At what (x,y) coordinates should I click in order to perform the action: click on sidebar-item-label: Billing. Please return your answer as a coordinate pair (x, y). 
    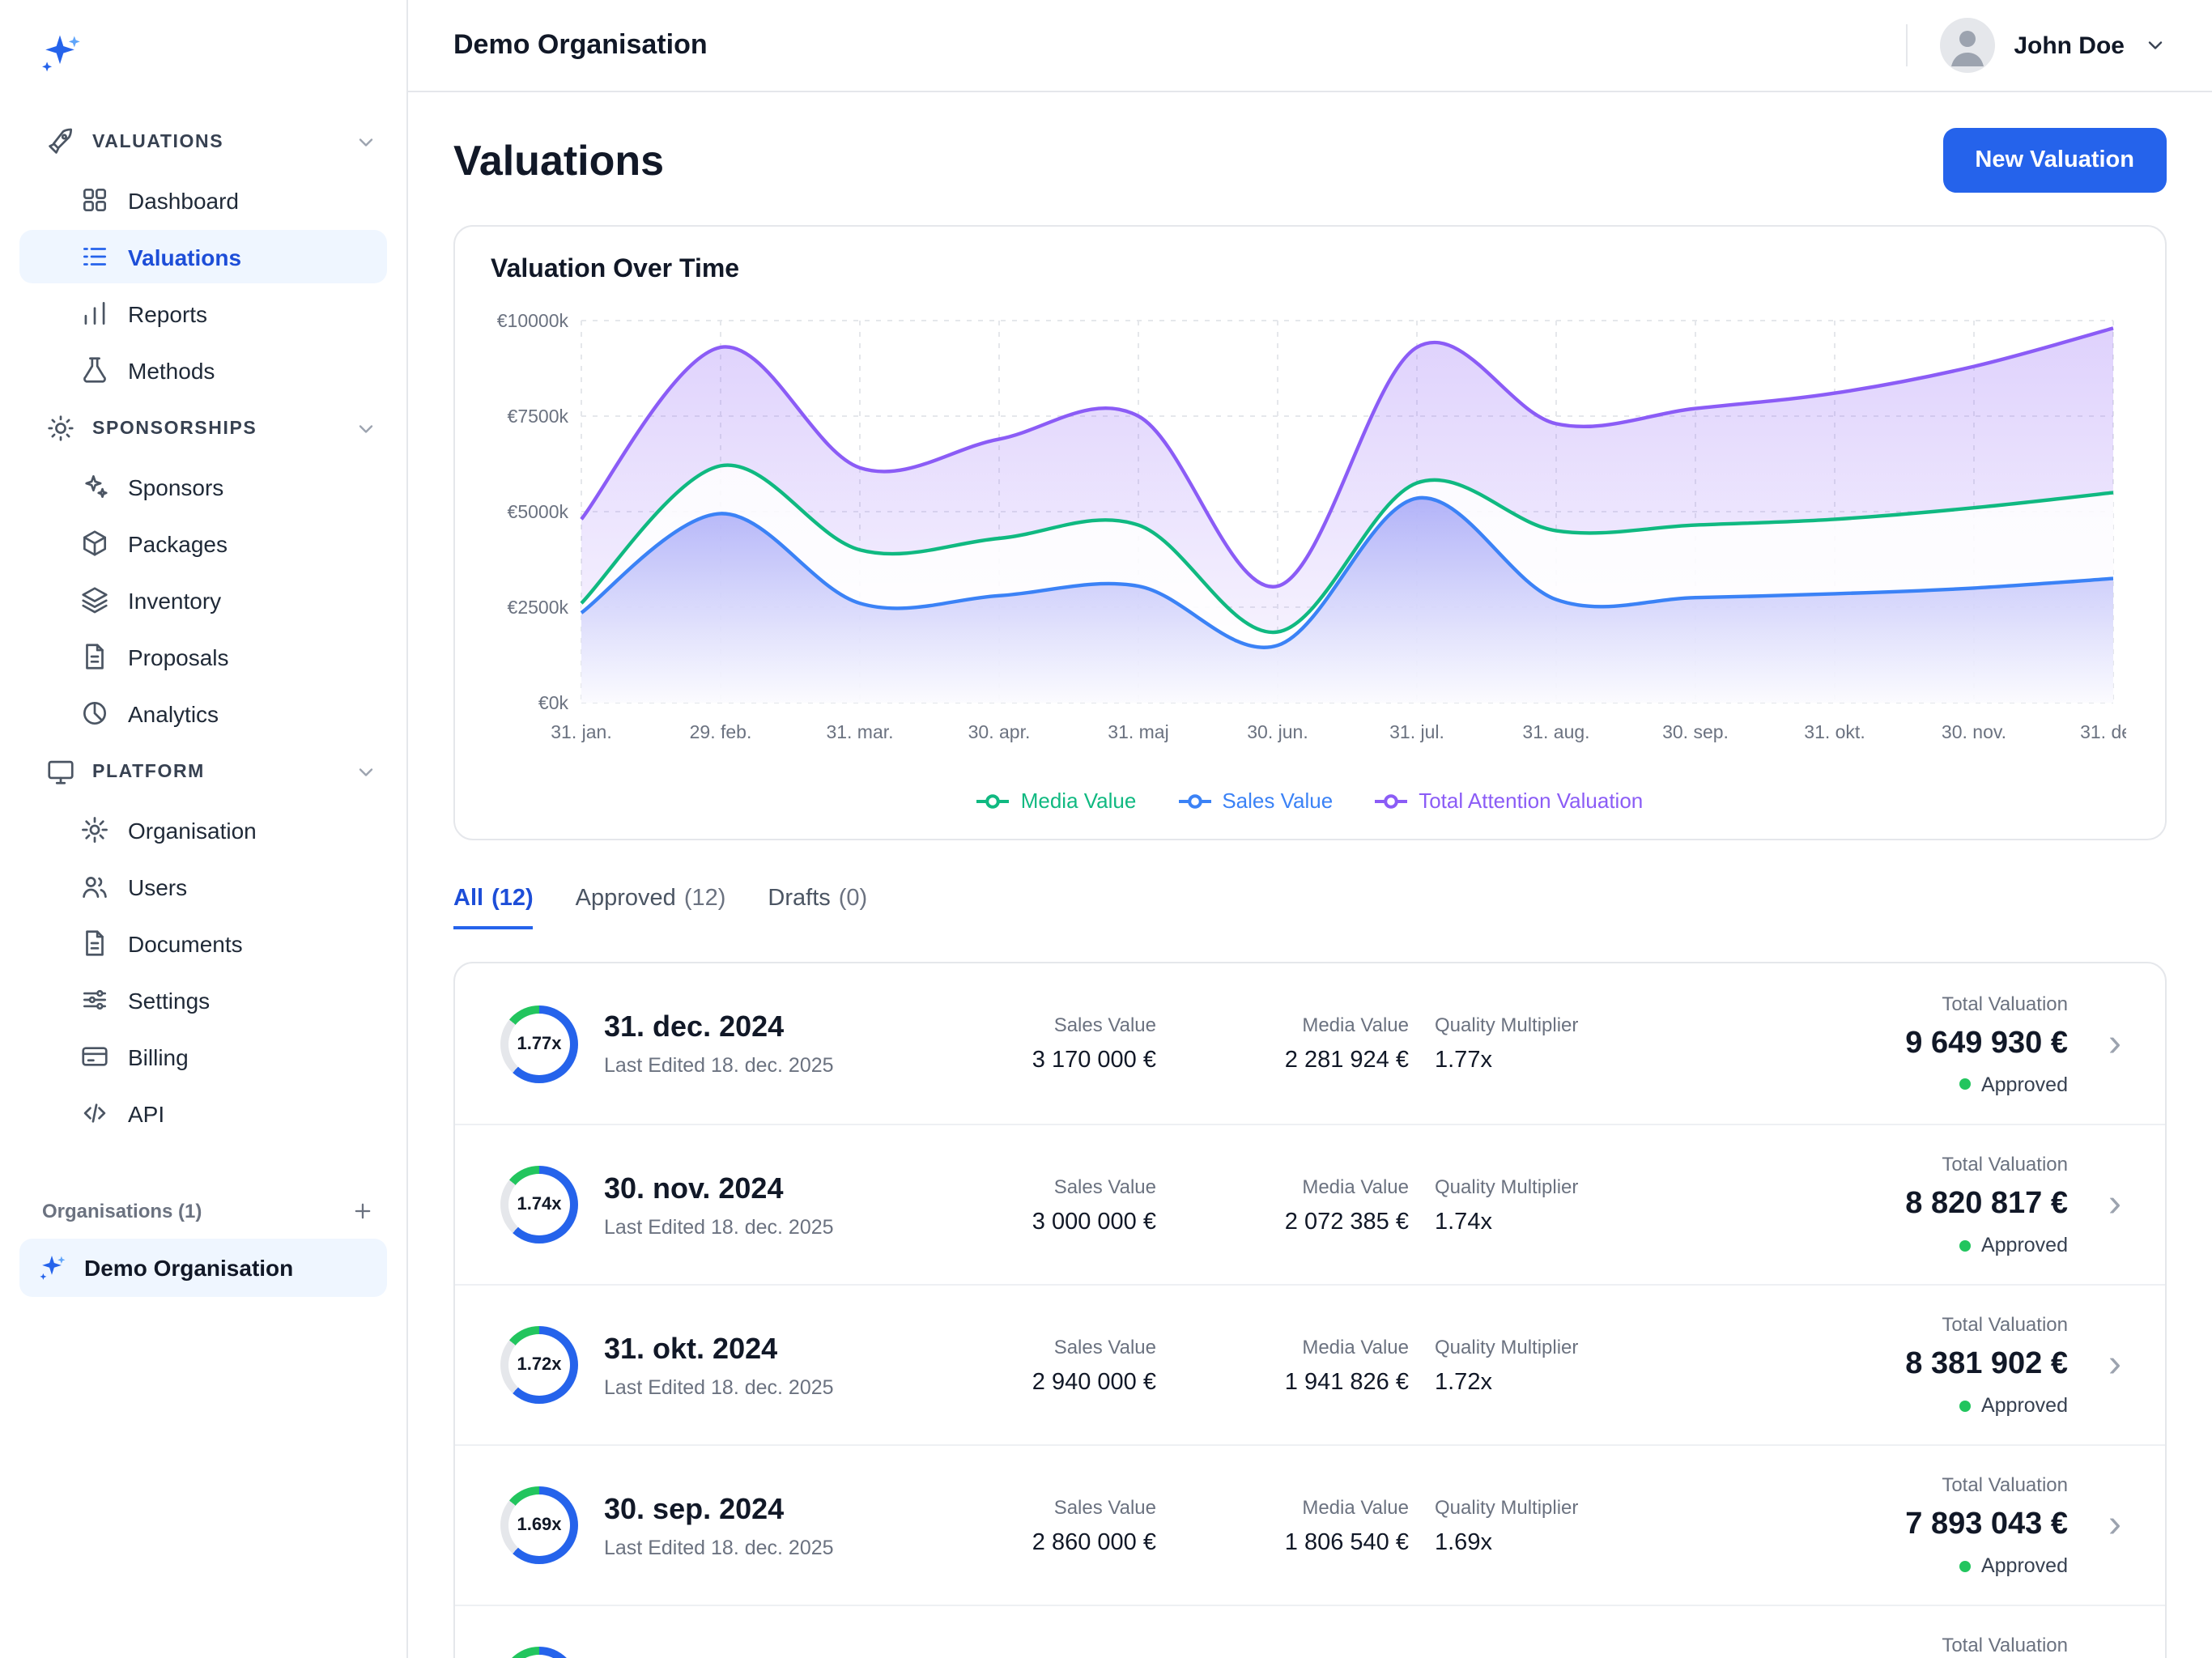
    Looking at the image, I should click on (159, 1056).